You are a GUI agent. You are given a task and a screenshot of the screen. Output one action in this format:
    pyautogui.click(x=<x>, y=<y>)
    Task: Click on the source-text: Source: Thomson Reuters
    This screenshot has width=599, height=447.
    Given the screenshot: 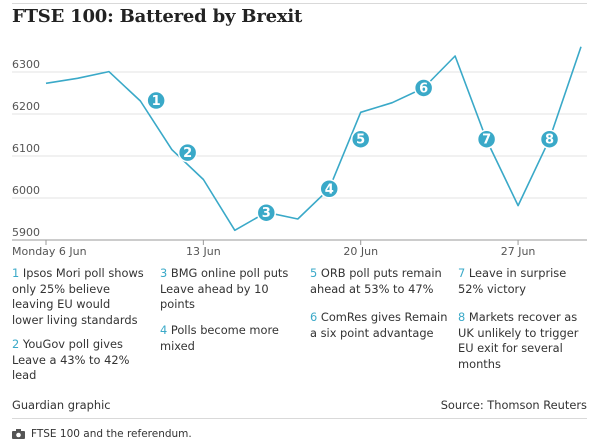 What is the action you would take?
    pyautogui.click(x=513, y=405)
    